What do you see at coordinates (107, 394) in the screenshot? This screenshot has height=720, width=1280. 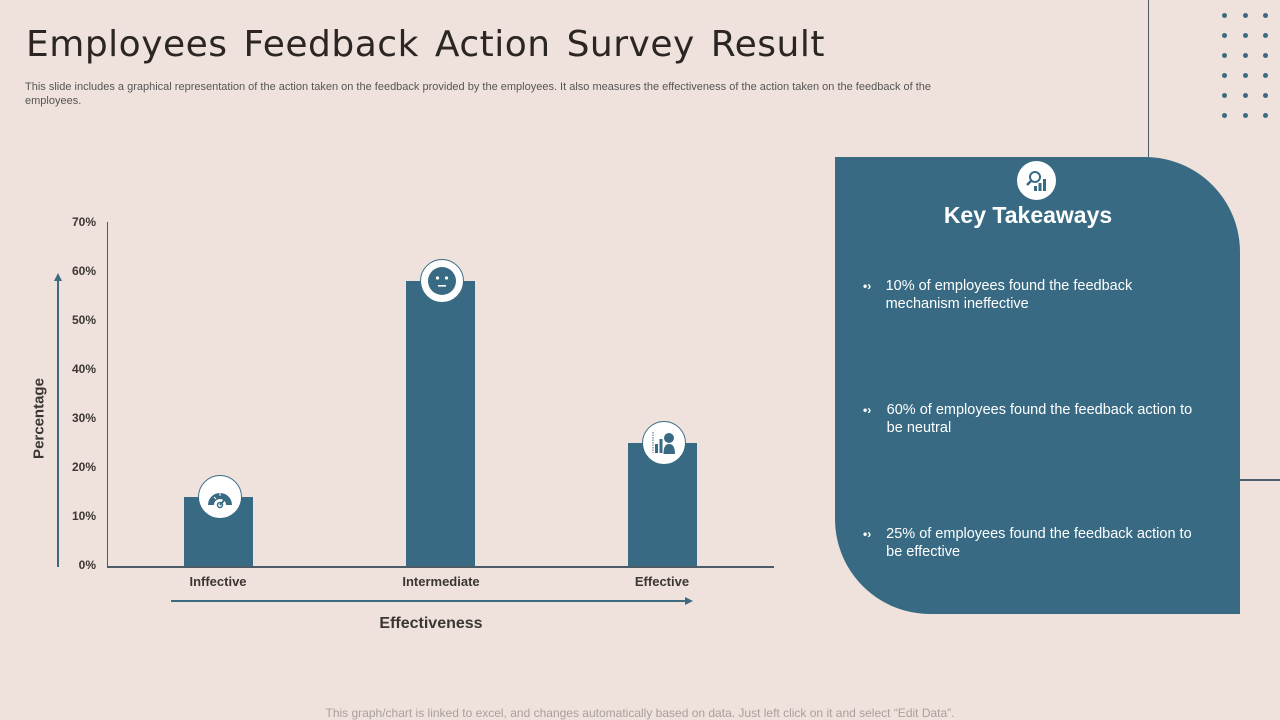 I see `y-axis-line` at bounding box center [107, 394].